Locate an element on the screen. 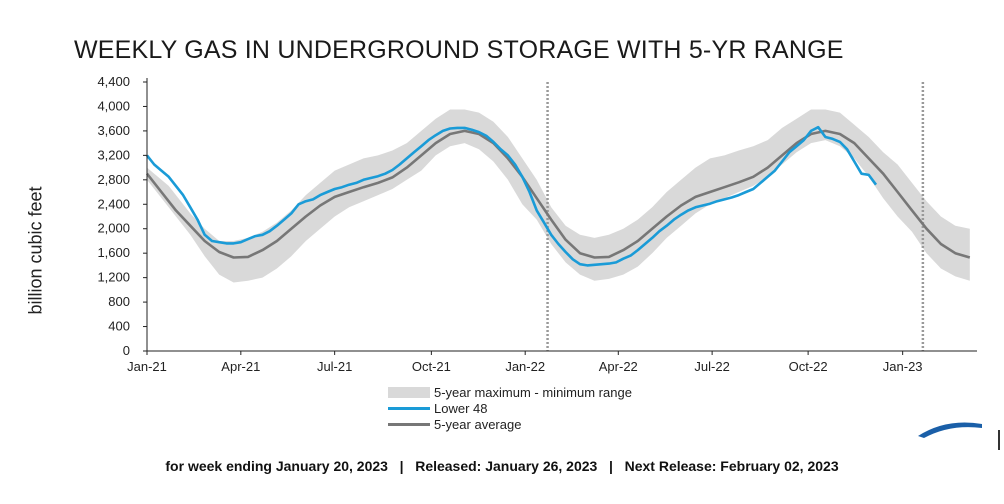 This screenshot has width=1004, height=504. x-tick-label: Oct-22 is located at coordinates (808, 366).